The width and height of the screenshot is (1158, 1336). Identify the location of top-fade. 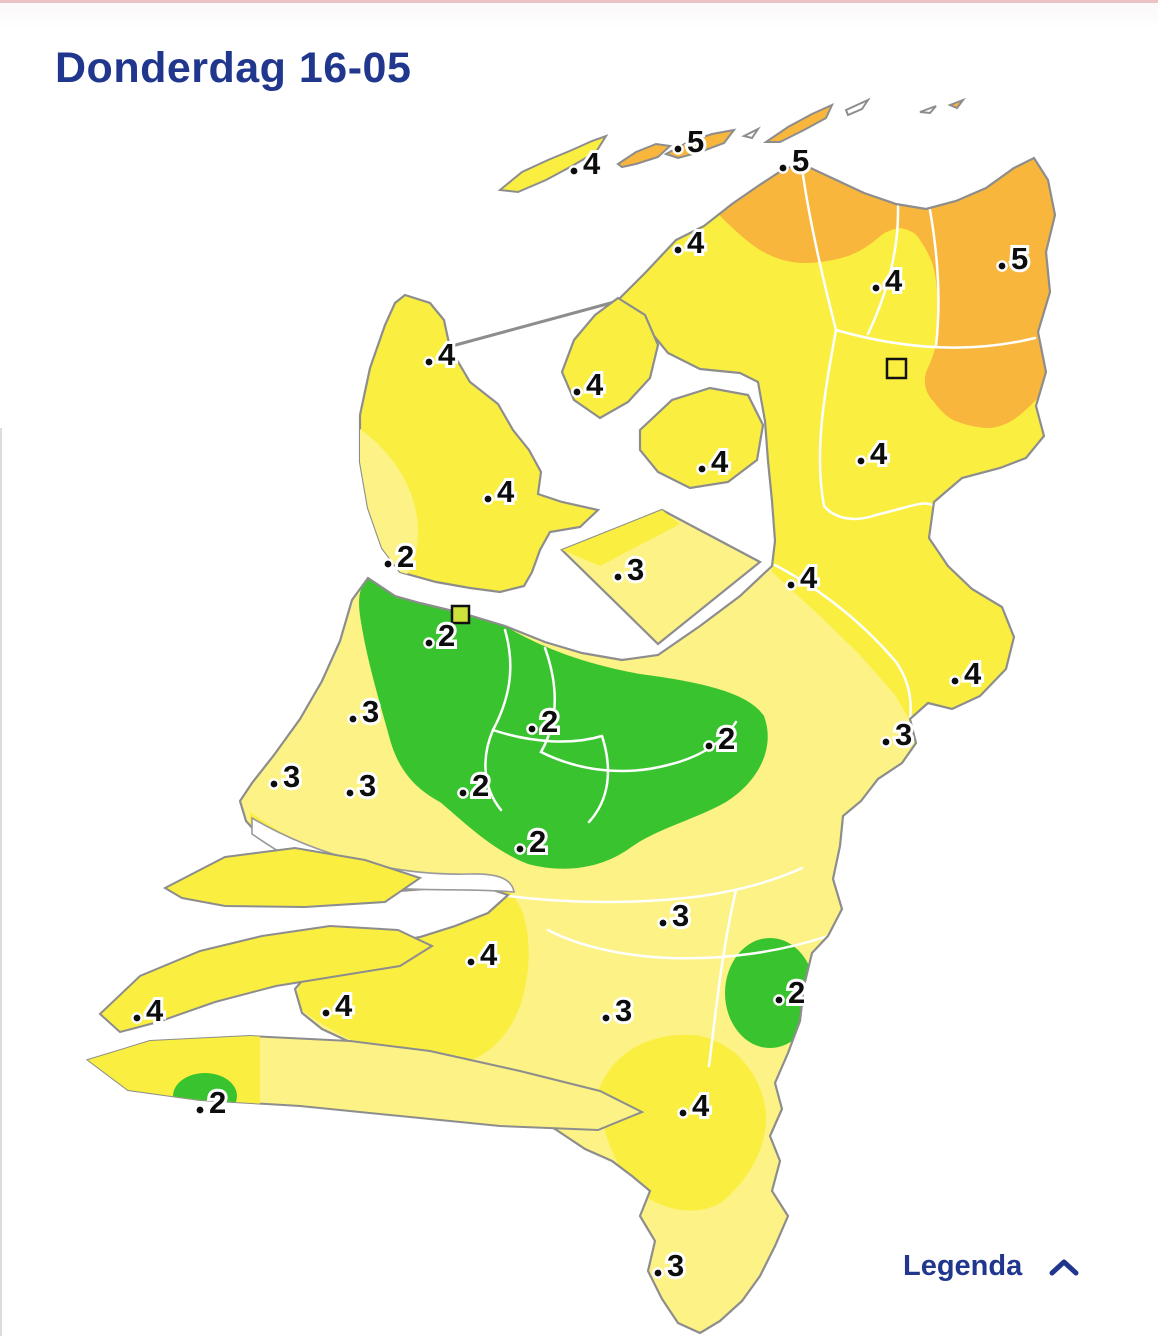
(579, 16).